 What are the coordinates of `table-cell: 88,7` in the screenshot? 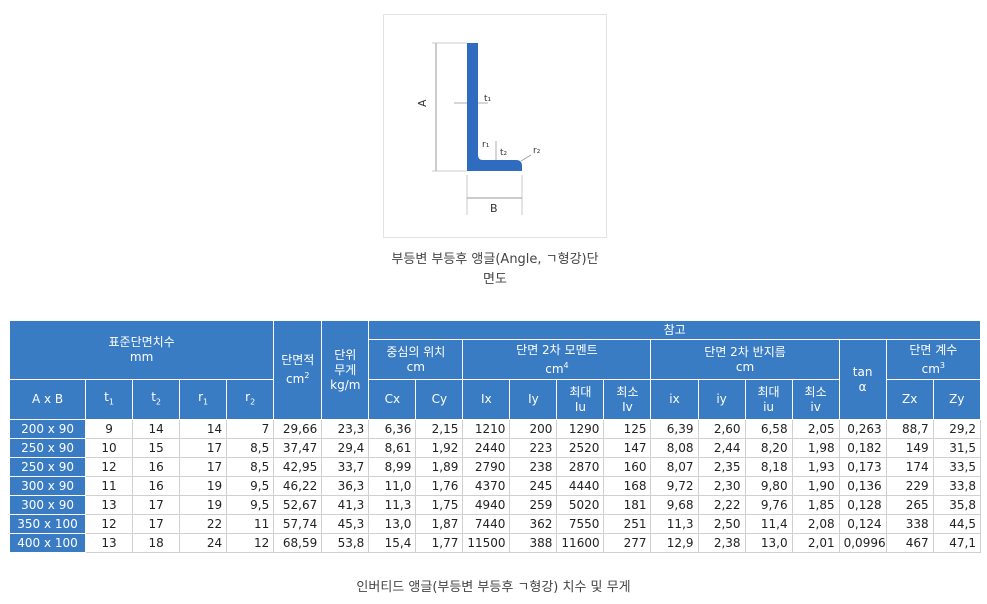 It's located at (909, 429).